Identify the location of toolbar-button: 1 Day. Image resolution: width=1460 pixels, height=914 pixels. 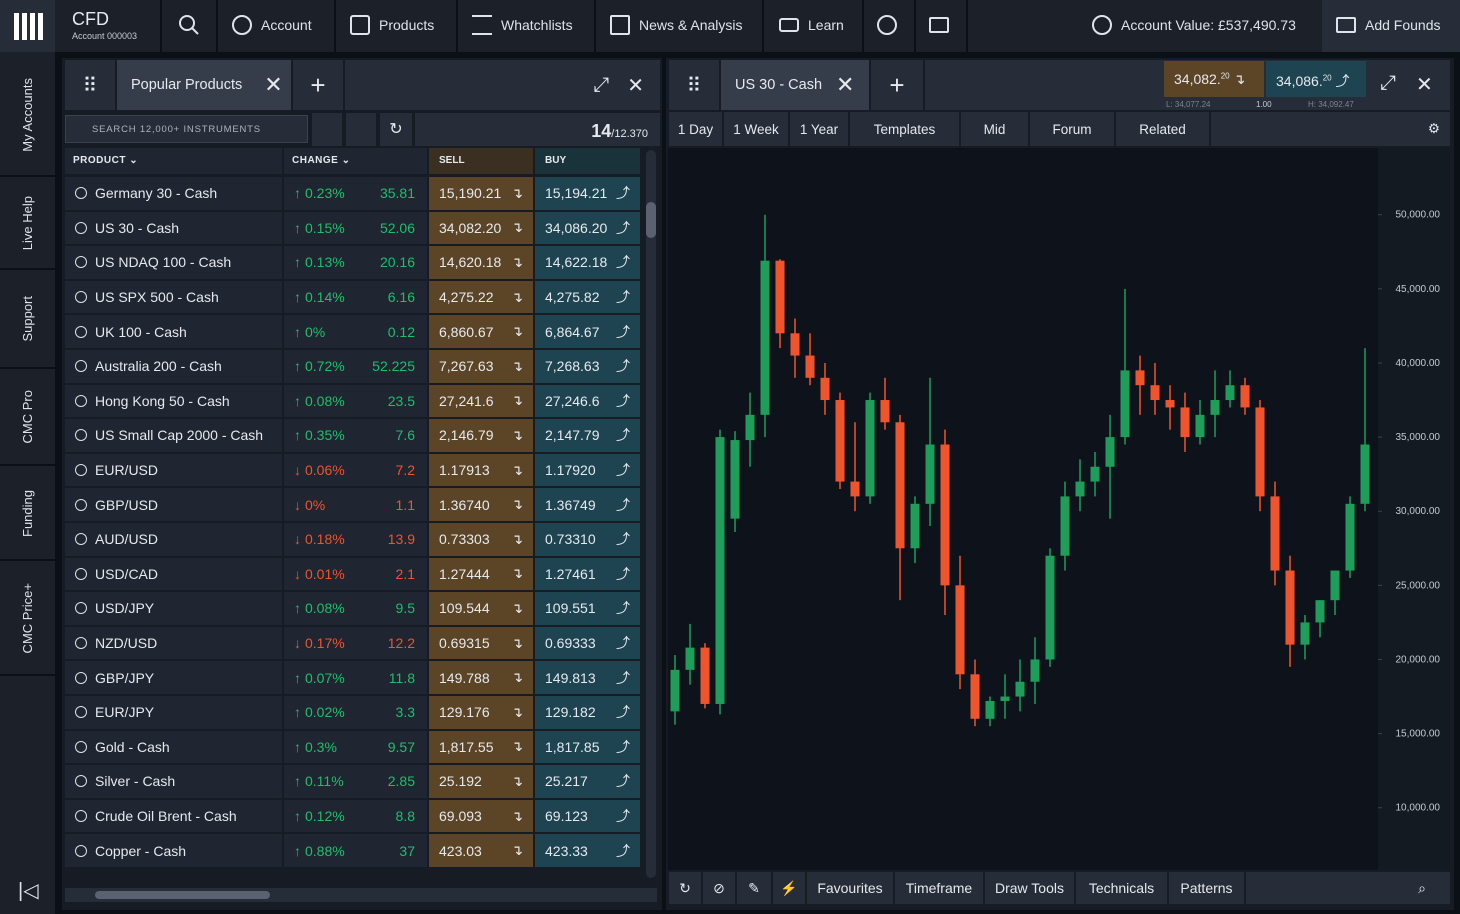
(695, 129).